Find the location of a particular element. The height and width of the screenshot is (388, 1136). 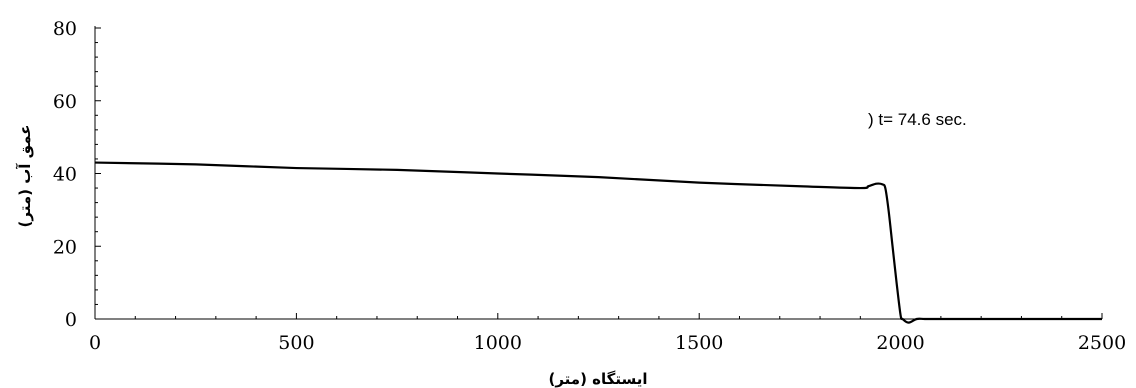

y-ticks: 0 20 40 60 80 is located at coordinates (77, 174).